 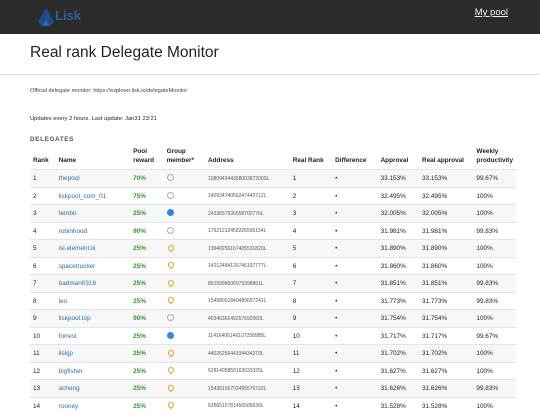 What do you see at coordinates (398, 335) in the screenshot?
I see `cell-approval: 31.717%` at bounding box center [398, 335].